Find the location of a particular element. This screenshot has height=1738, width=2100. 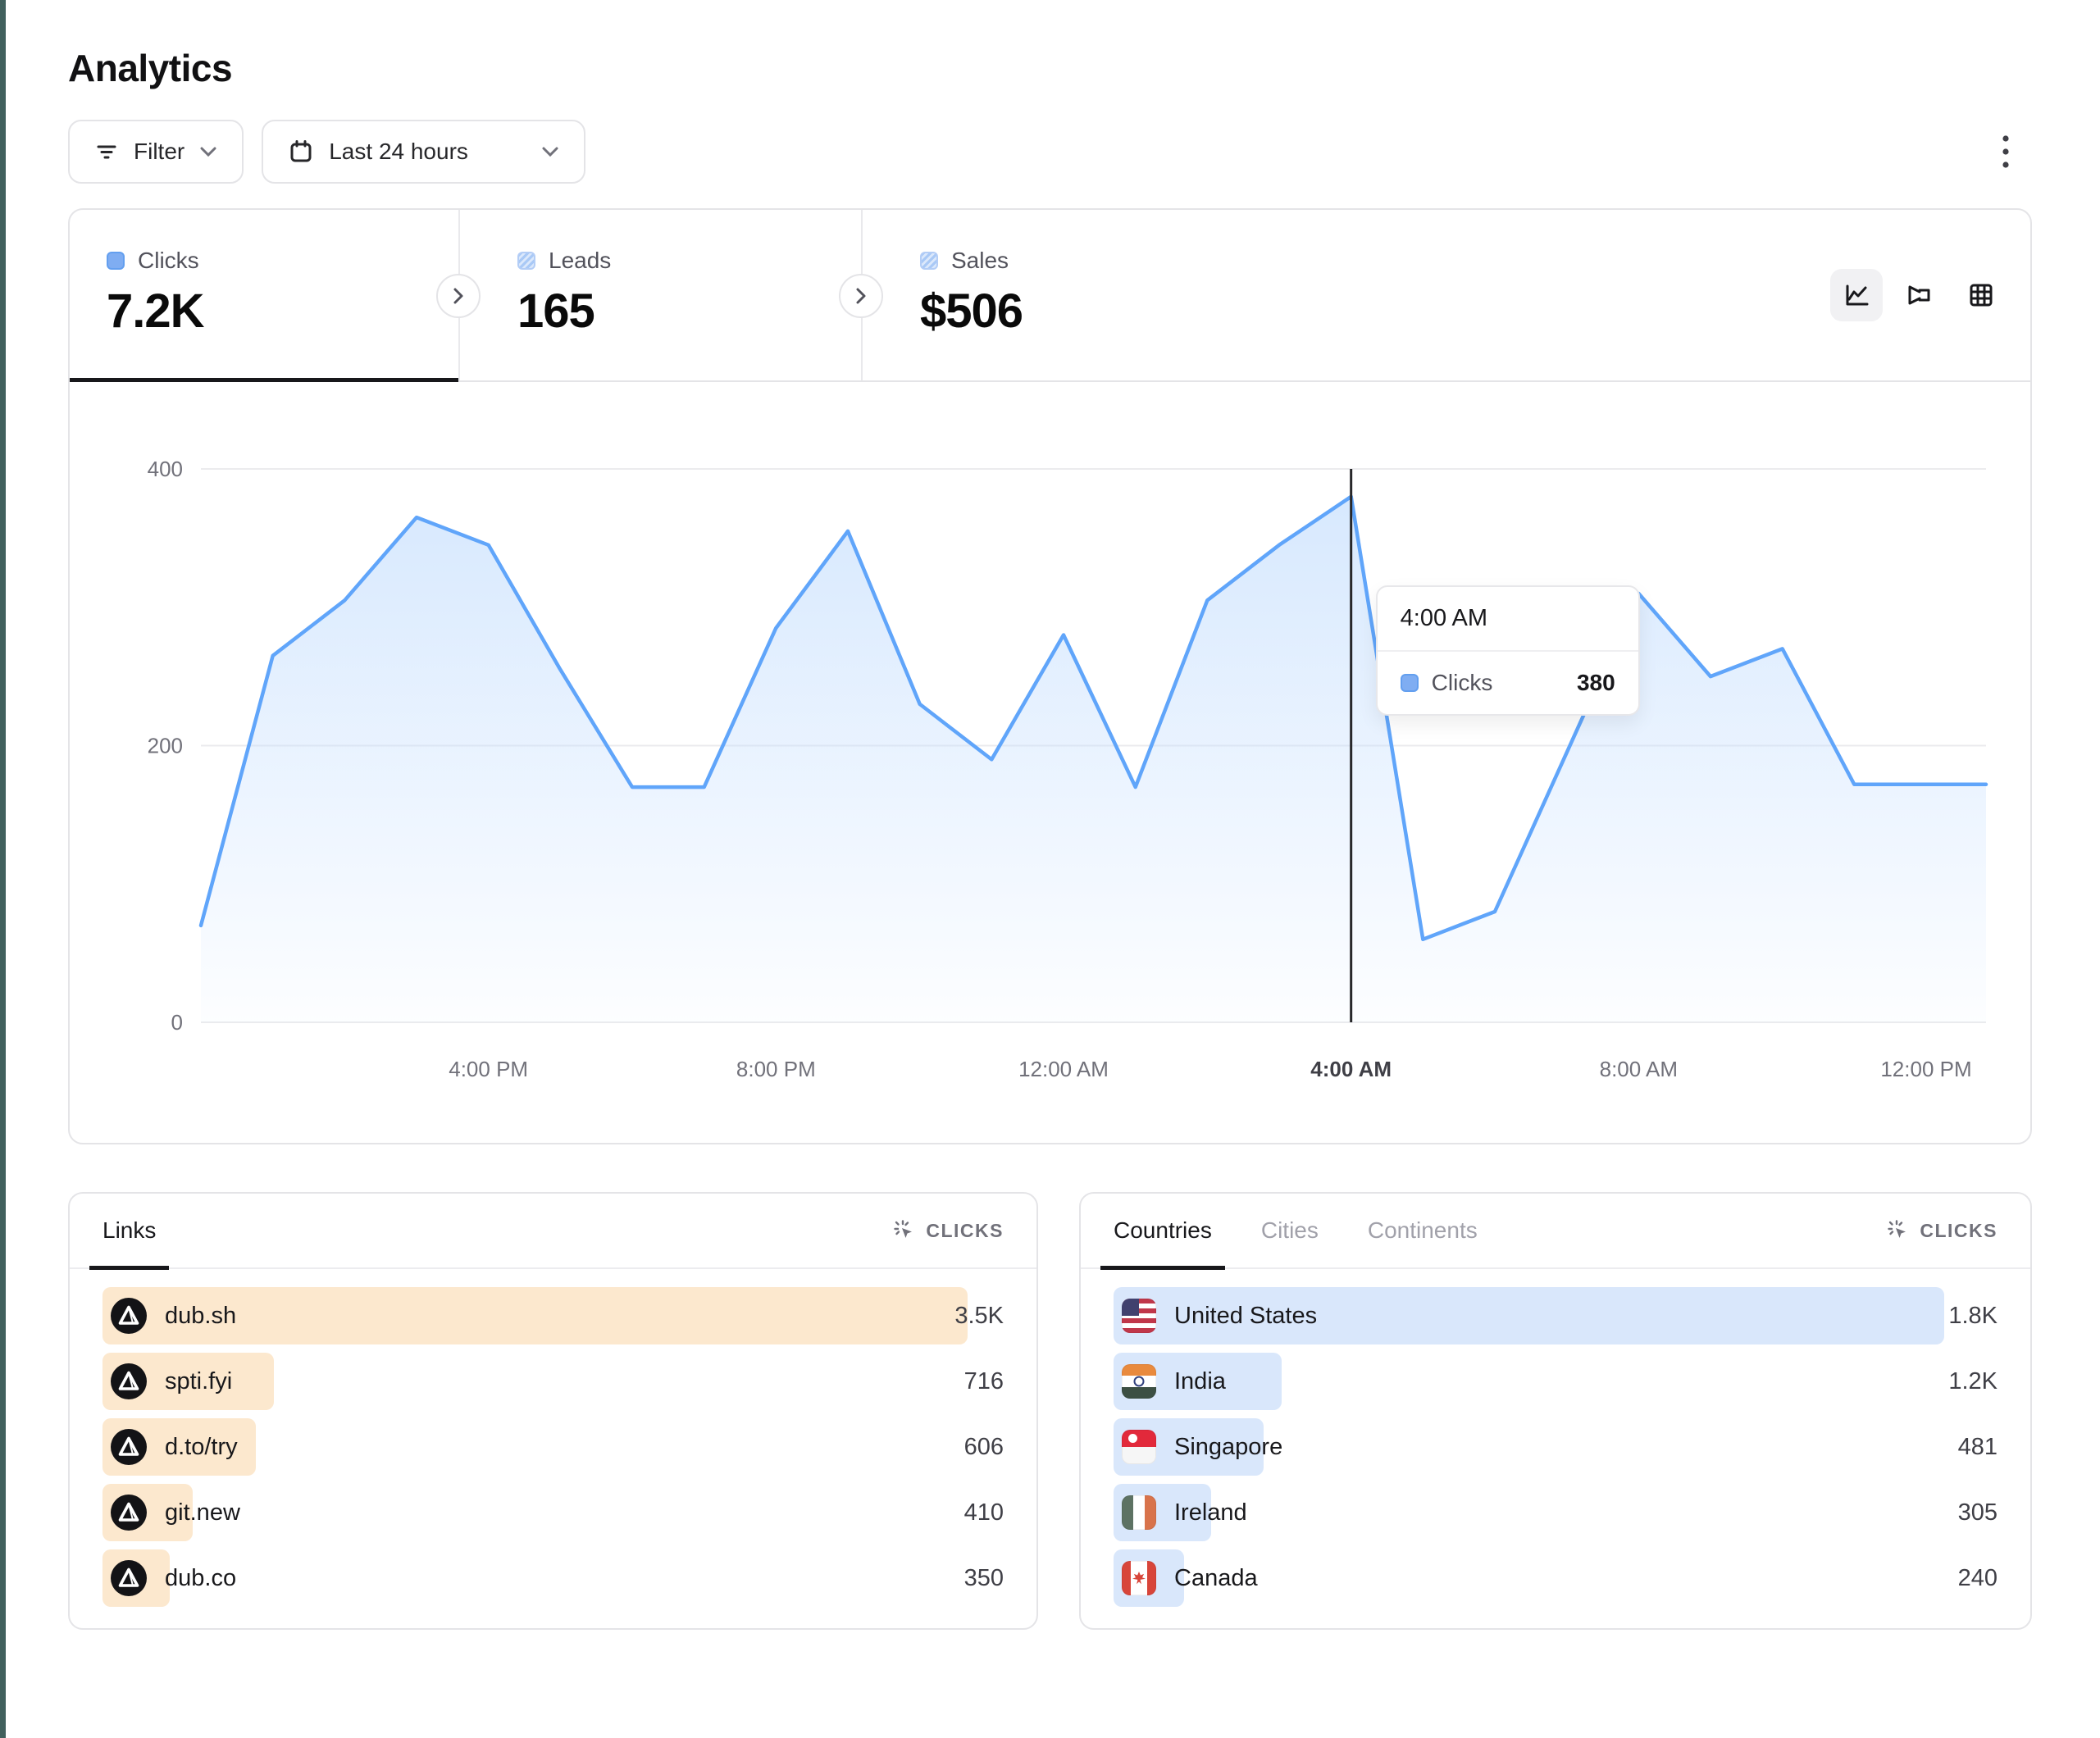

tab-countries: Countries is located at coordinates (1162, 1231).